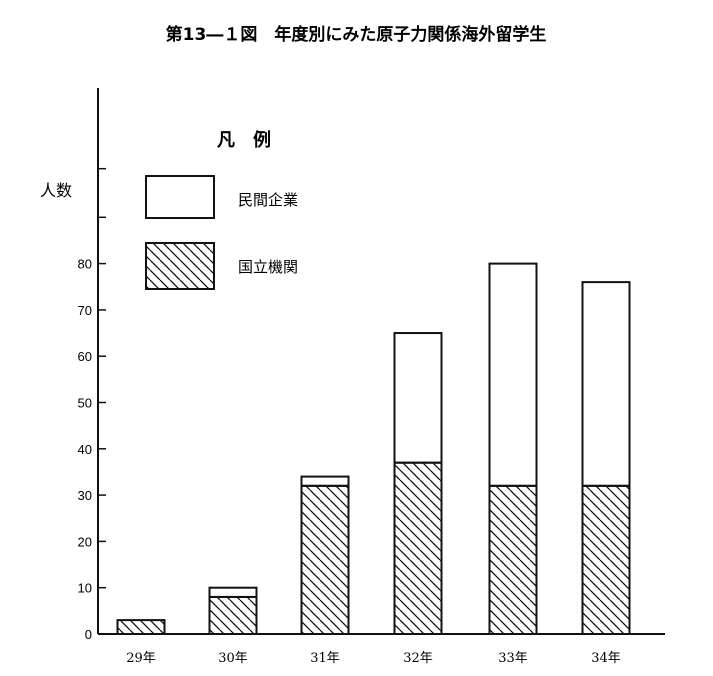  Describe the element at coordinates (356, 34) in the screenshot. I see `chart-title: 第13―１図 年度別にみた原子力関係海外留学生` at that location.